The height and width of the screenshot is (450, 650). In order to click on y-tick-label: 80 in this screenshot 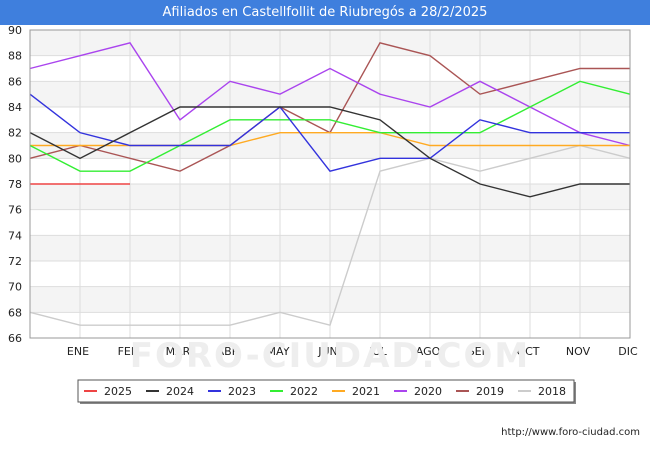, I will do `click(15, 158)`.